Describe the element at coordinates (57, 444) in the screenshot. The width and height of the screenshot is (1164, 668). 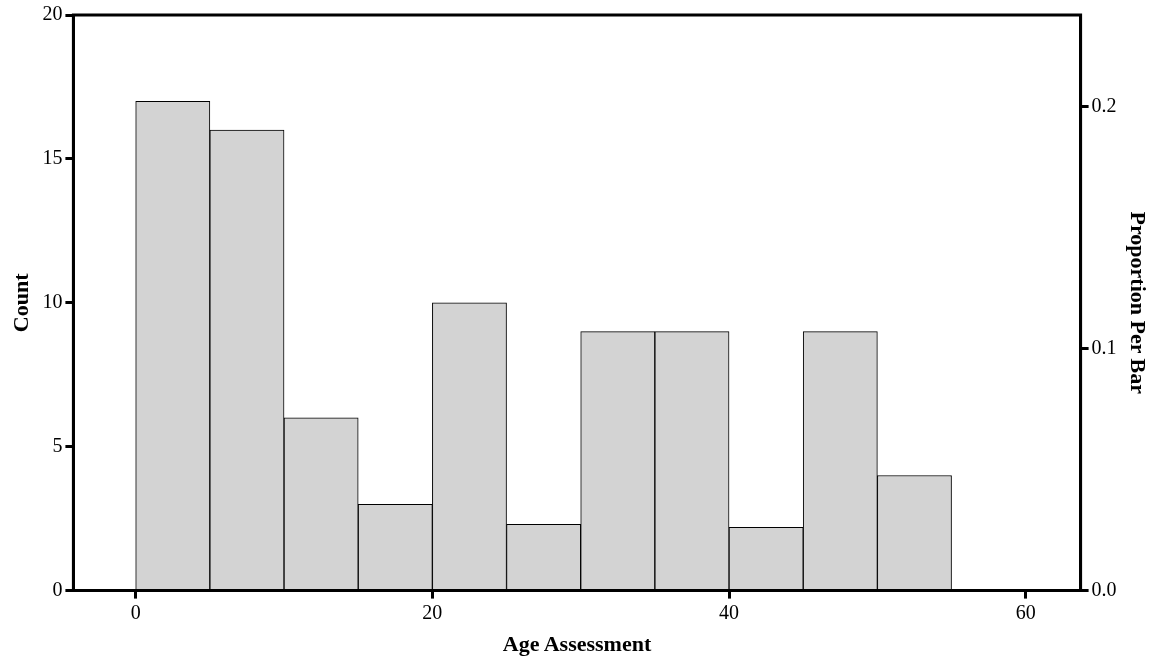
I see `y-tick-label: 5` at that location.